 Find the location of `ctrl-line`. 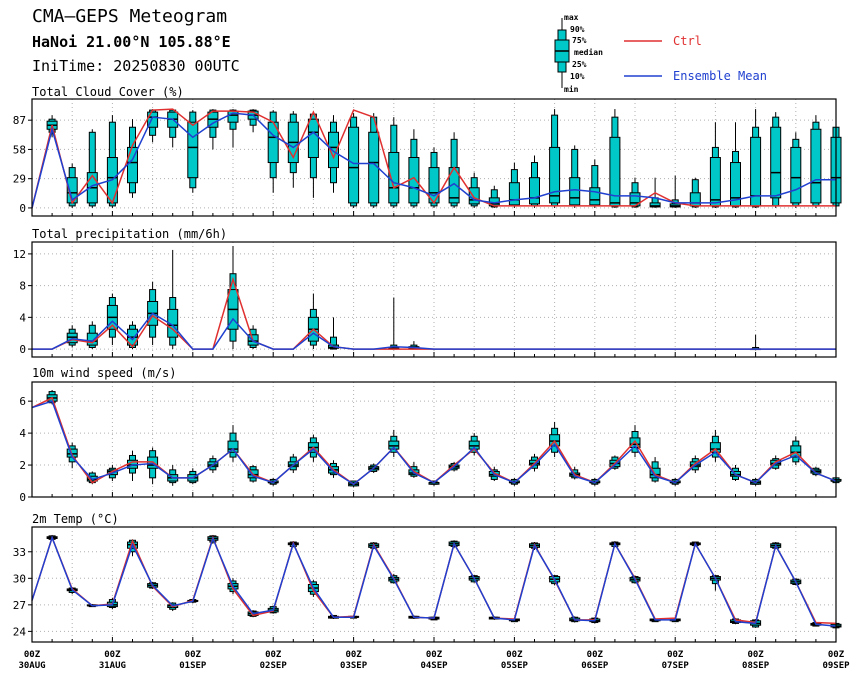

ctrl-line is located at coordinates (433, 158).